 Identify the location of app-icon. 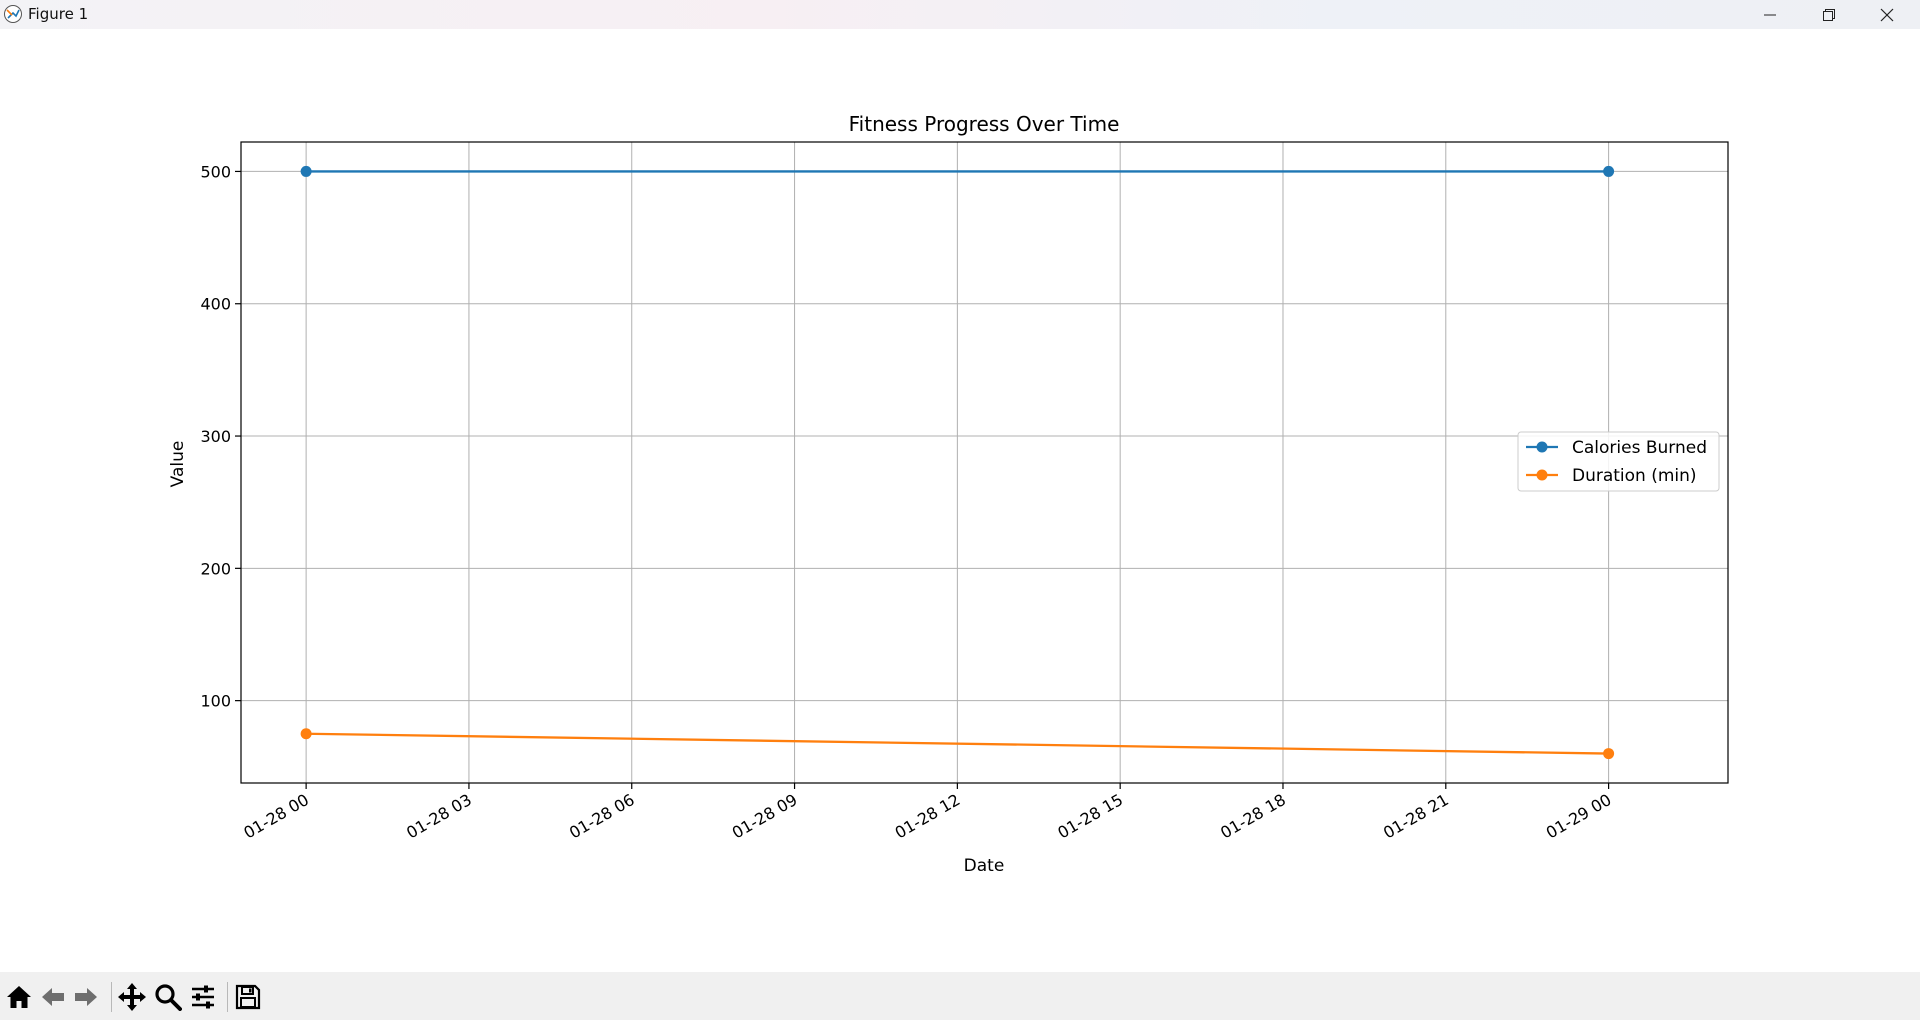
(13, 14).